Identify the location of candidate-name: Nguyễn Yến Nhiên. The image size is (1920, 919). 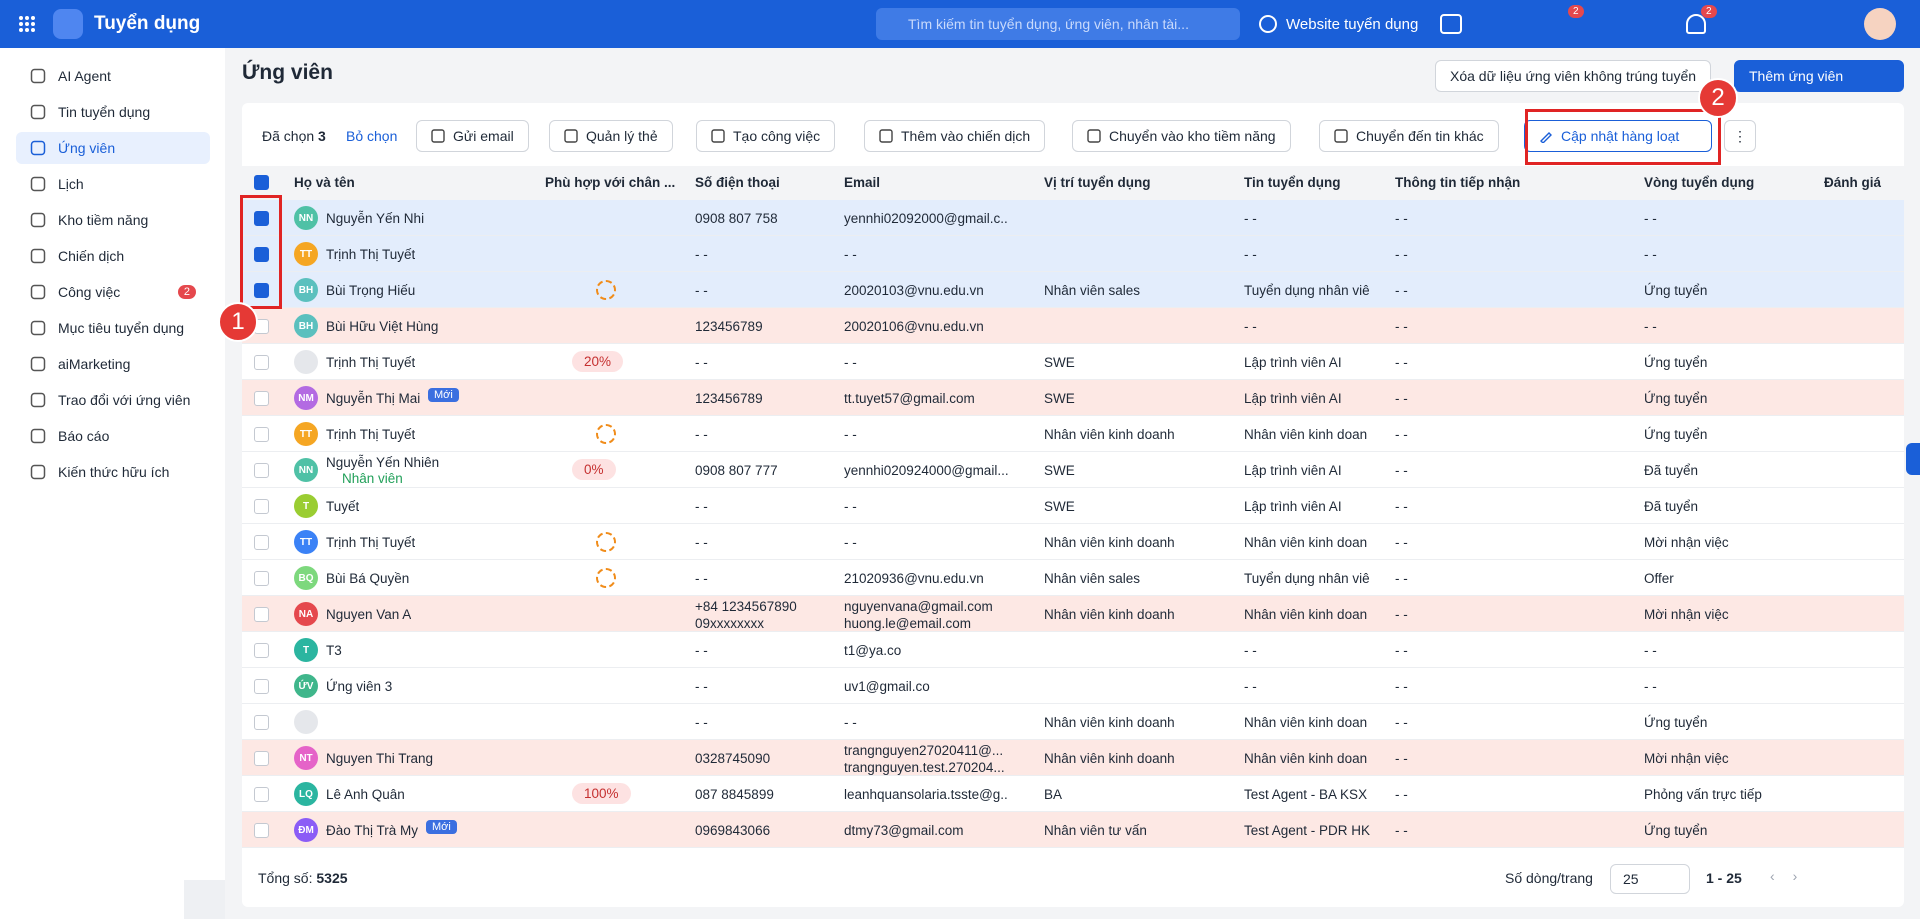
(383, 462).